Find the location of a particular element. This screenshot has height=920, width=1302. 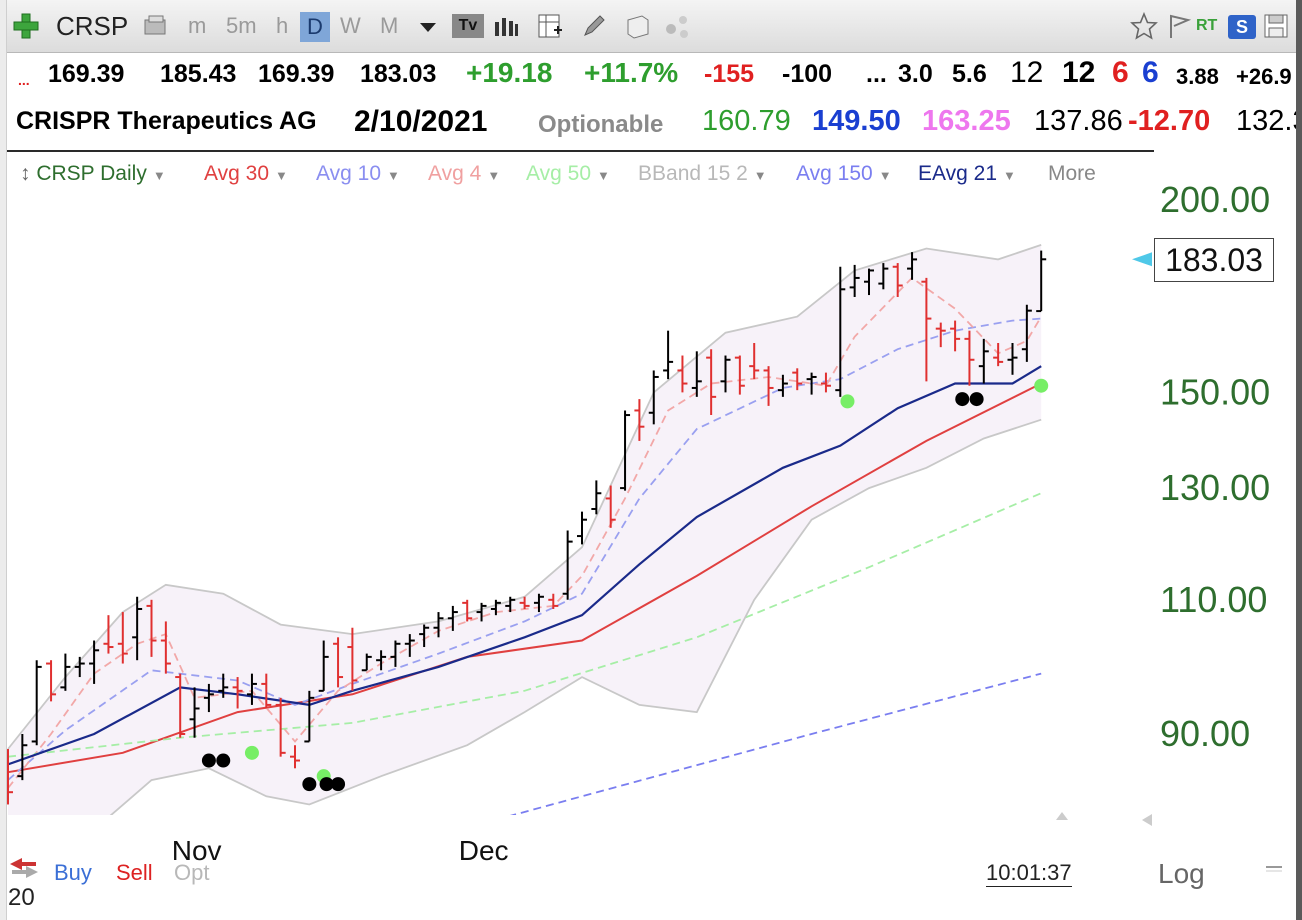

legend-item: Avg 30 ▼ is located at coordinates (246, 174).